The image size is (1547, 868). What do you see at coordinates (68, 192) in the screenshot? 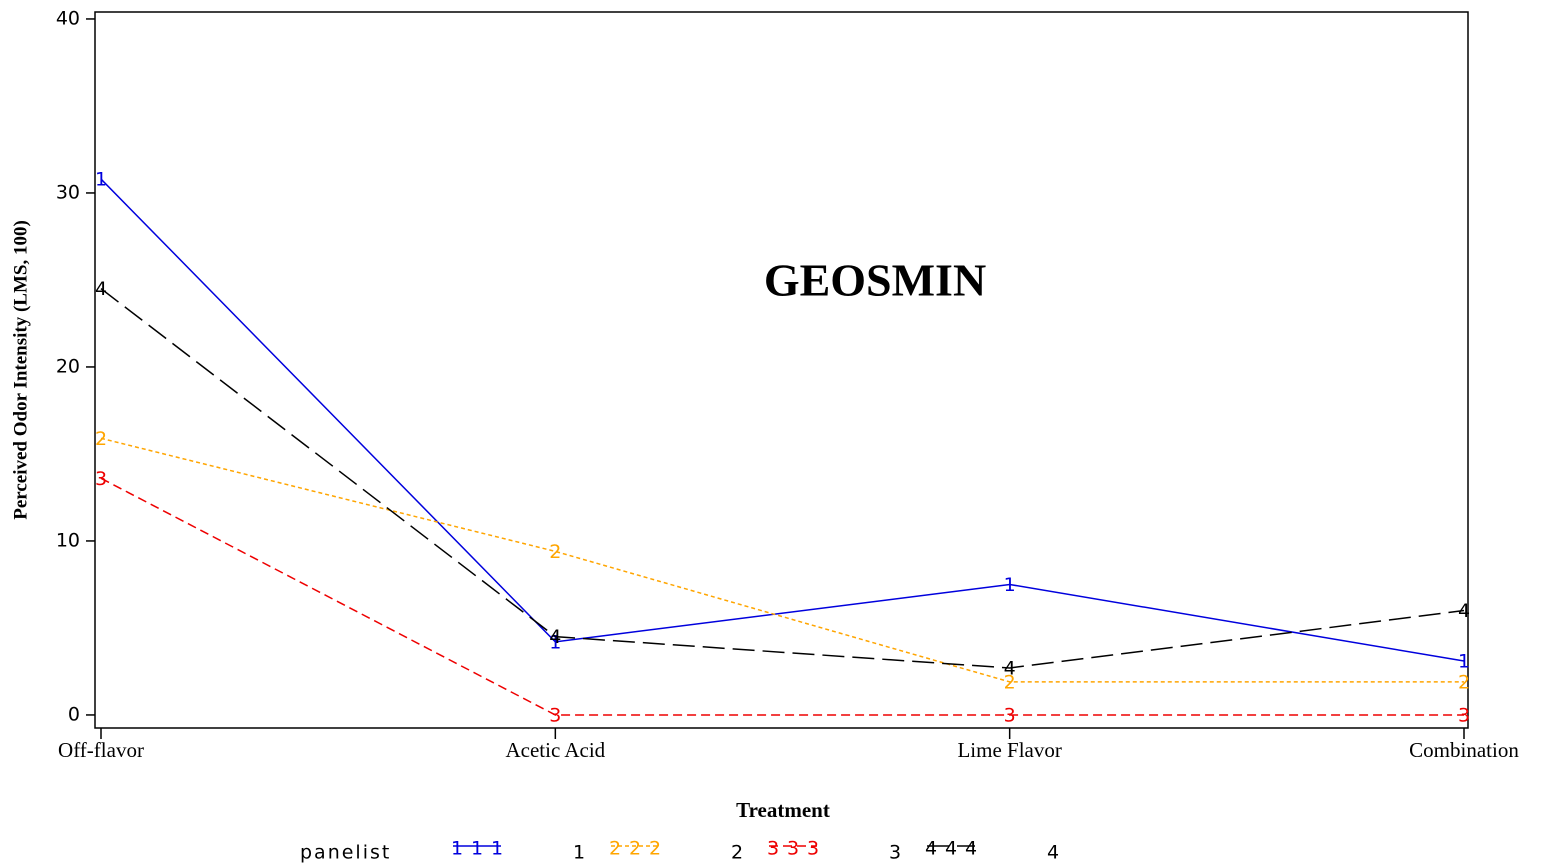
I see `y-tick-label: 30` at bounding box center [68, 192].